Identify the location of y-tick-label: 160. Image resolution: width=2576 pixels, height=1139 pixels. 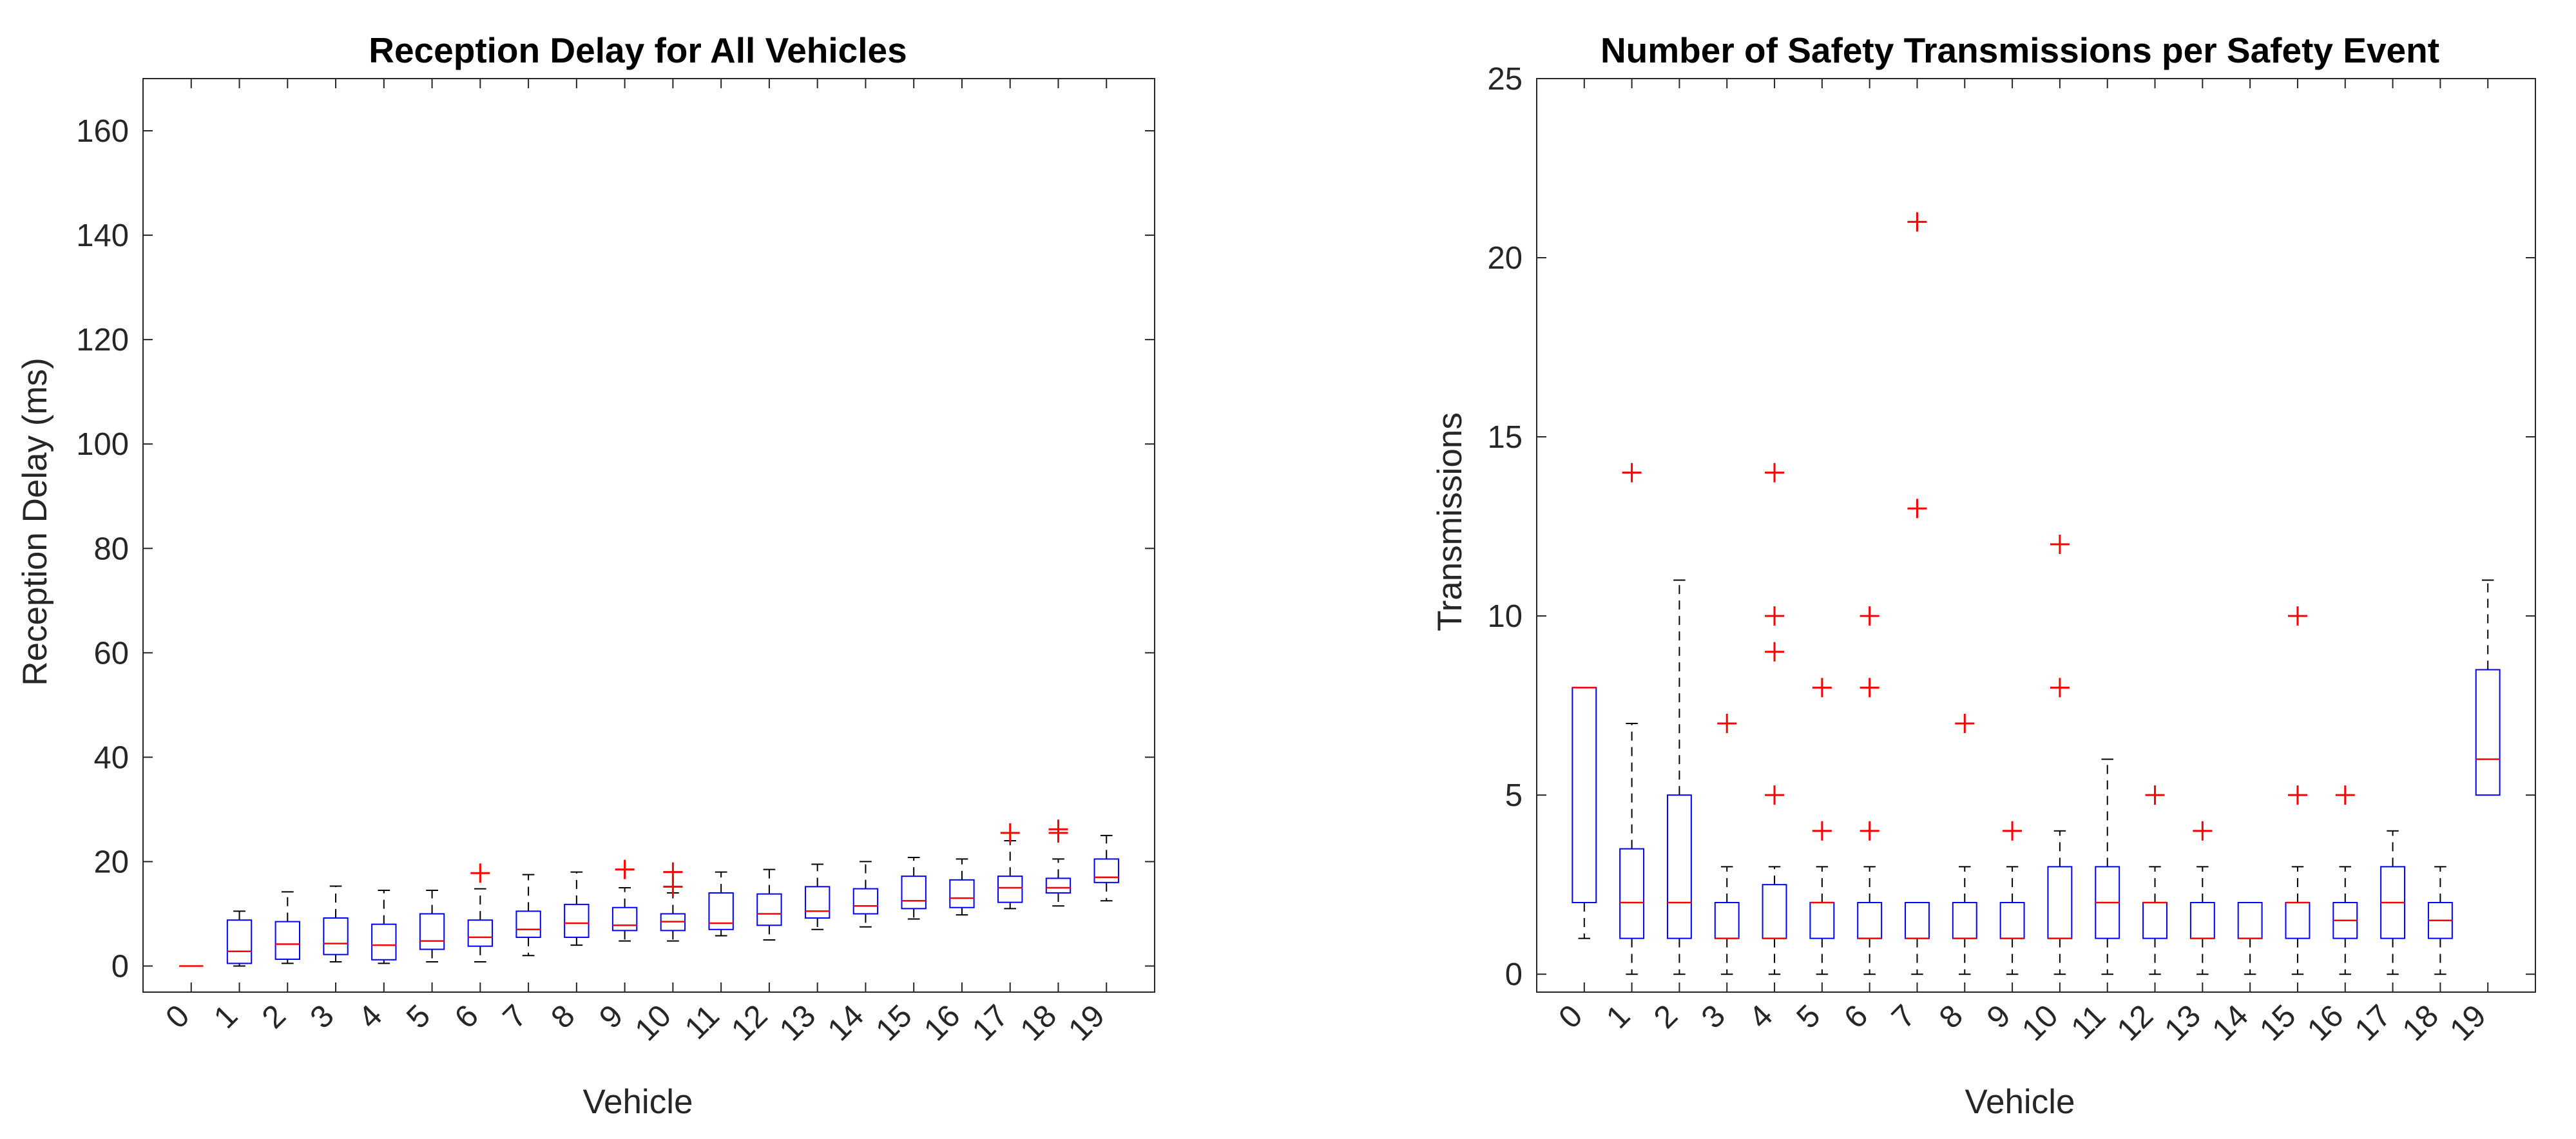
(103, 131).